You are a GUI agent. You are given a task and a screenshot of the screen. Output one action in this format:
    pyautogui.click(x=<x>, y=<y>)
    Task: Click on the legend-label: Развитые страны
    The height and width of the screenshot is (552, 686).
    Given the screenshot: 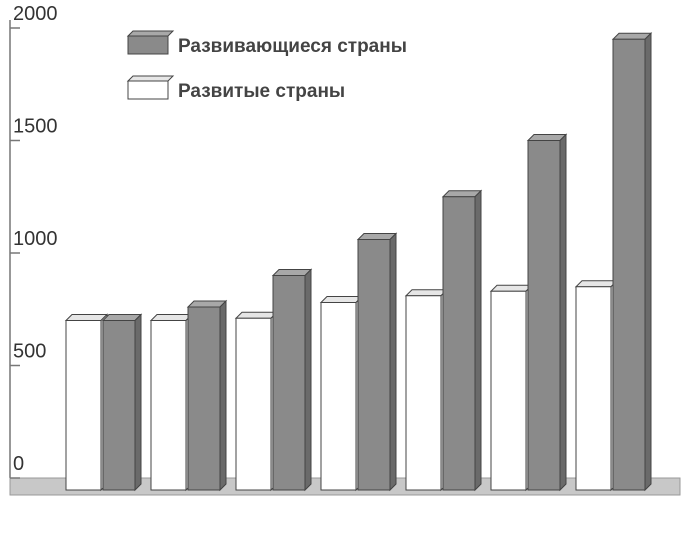 What is the action you would take?
    pyautogui.click(x=261, y=91)
    